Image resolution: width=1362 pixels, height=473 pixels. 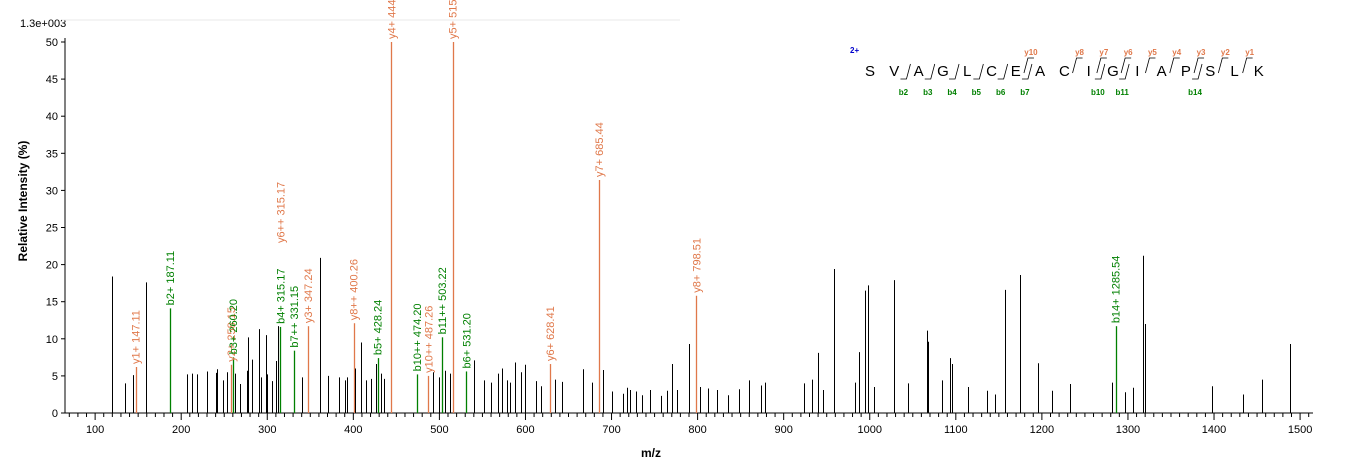 What do you see at coordinates (1210, 71) in the screenshot?
I see `sequence-residue: S` at bounding box center [1210, 71].